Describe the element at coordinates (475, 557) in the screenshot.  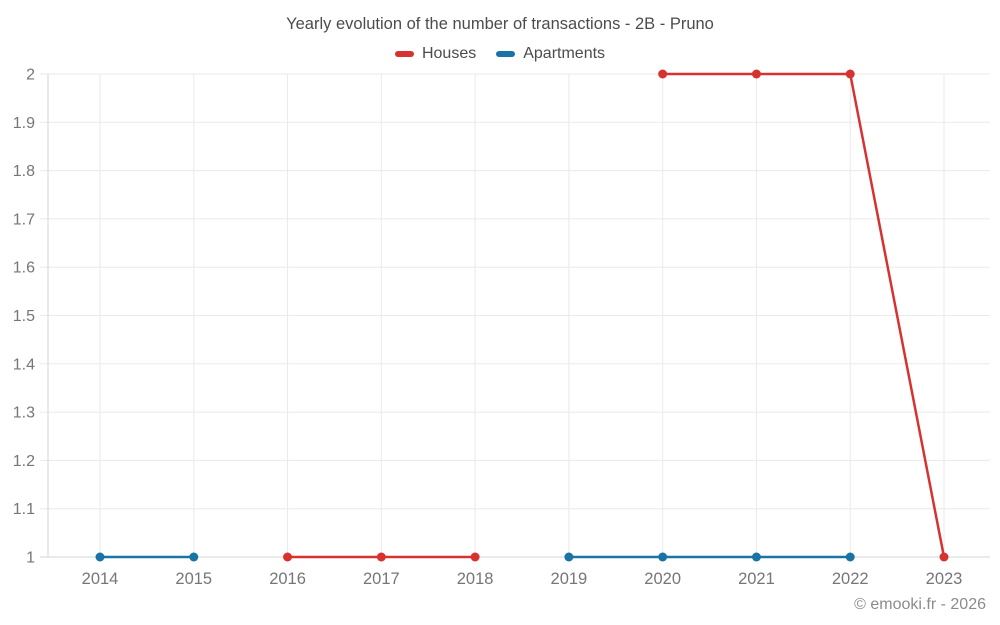
I see `data-point-houses-2018` at that location.